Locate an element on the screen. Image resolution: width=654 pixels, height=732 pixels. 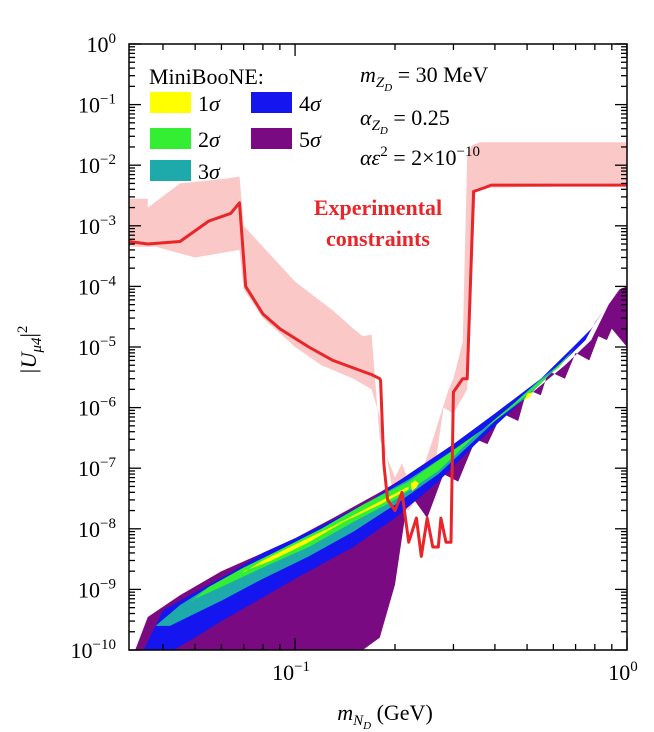
y-tick-label: 10⁰ is located at coordinates (102, 44).